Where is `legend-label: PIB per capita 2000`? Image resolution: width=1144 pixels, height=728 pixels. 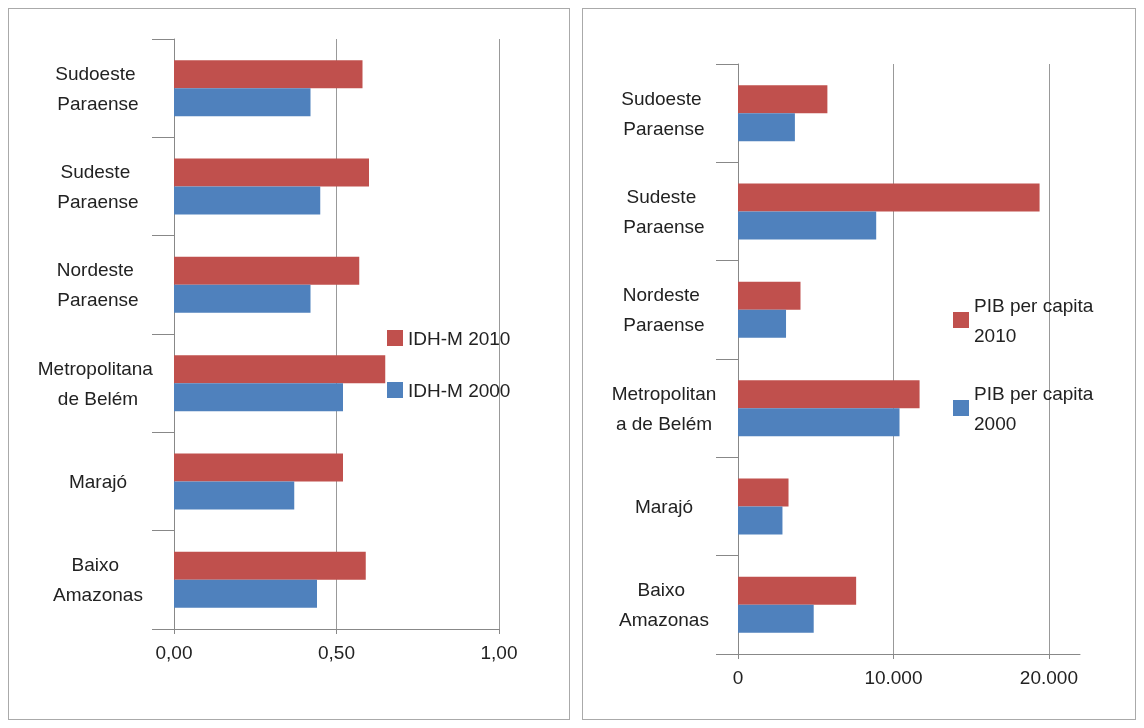 legend-label: PIB per capita 2000 is located at coordinates (1036, 408).